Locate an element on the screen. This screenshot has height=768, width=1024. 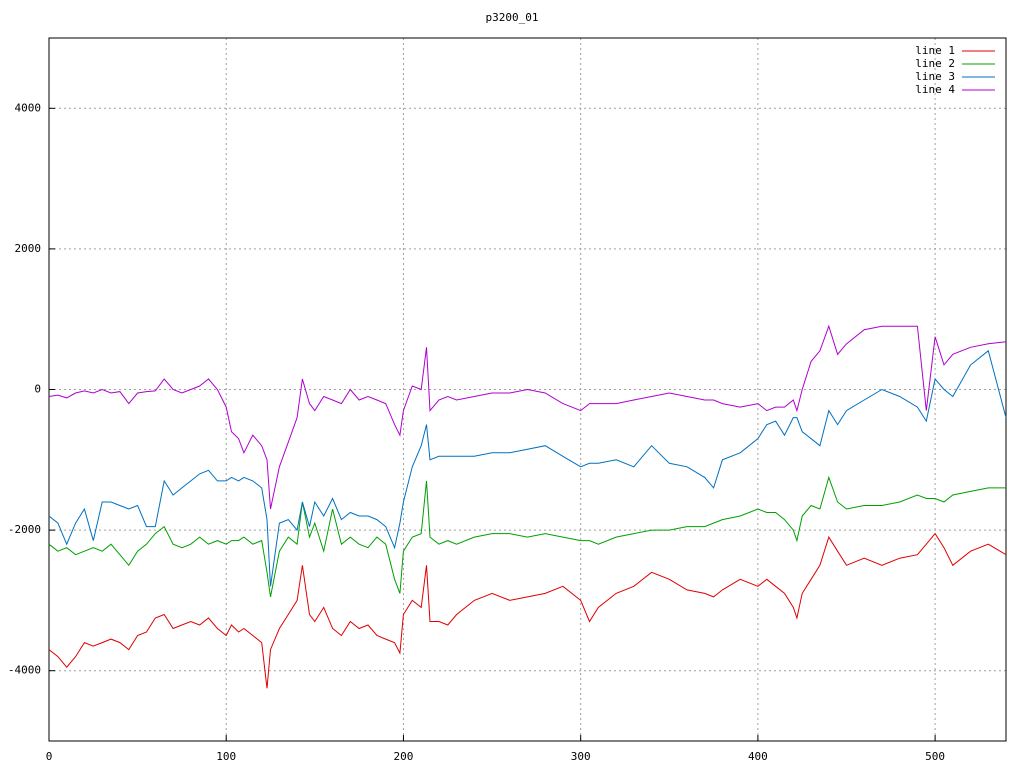
chart-title: p3200_01 is located at coordinates (512, 17).